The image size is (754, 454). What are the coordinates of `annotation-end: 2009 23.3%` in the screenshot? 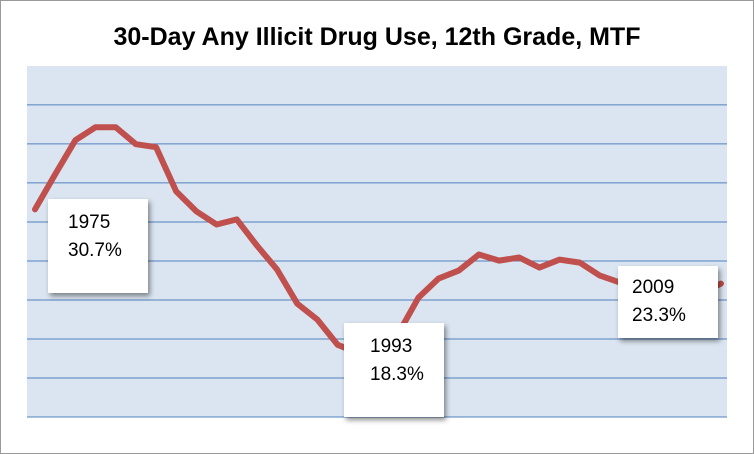 It's located at (668, 302).